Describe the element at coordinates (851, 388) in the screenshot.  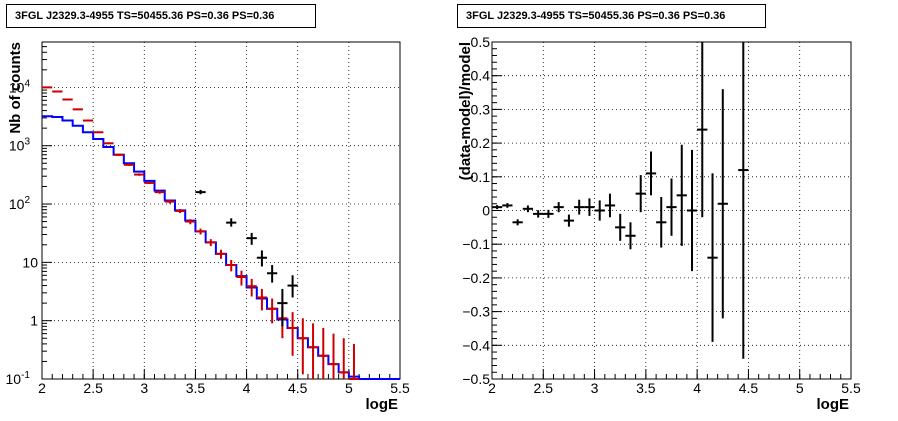
I see `residual-x-tick-label: 5.5` at that location.